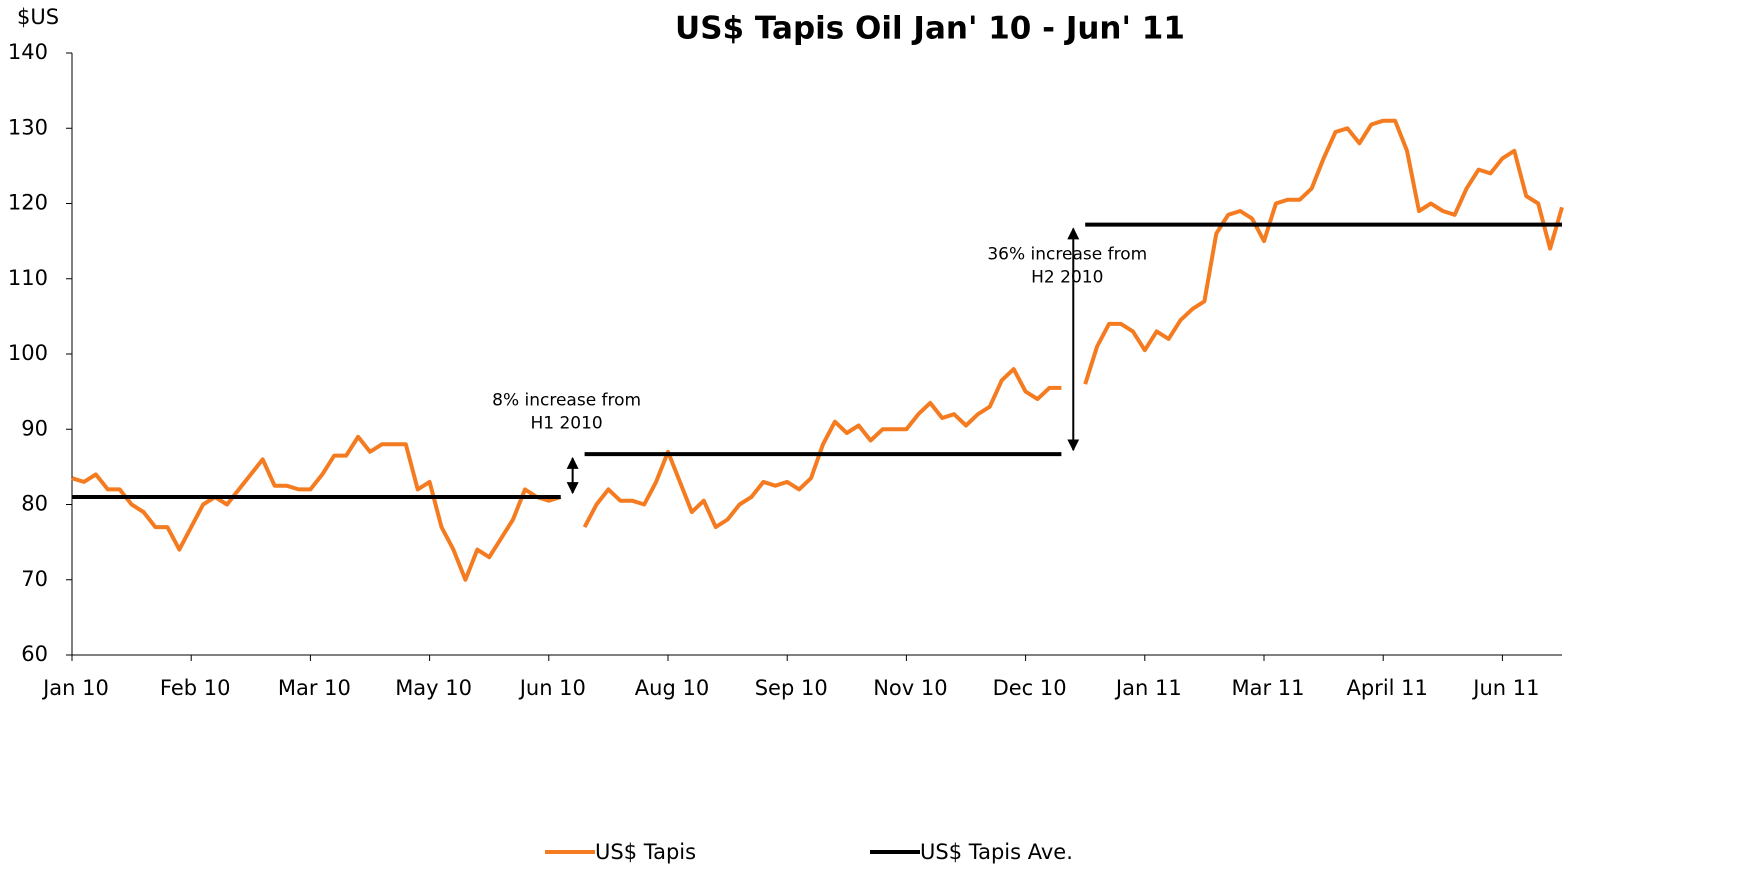 Image resolution: width=1744 pixels, height=872 pixels. Describe the element at coordinates (1505, 688) in the screenshot. I see `x-tick-label: Jun 11` at that location.